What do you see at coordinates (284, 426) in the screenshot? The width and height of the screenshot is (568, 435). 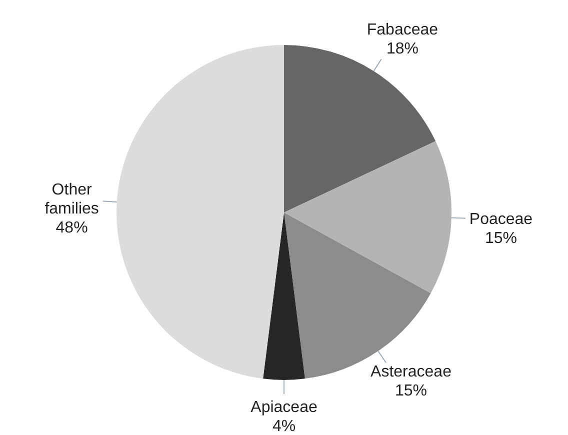 I see `data-label: 4%` at bounding box center [284, 426].